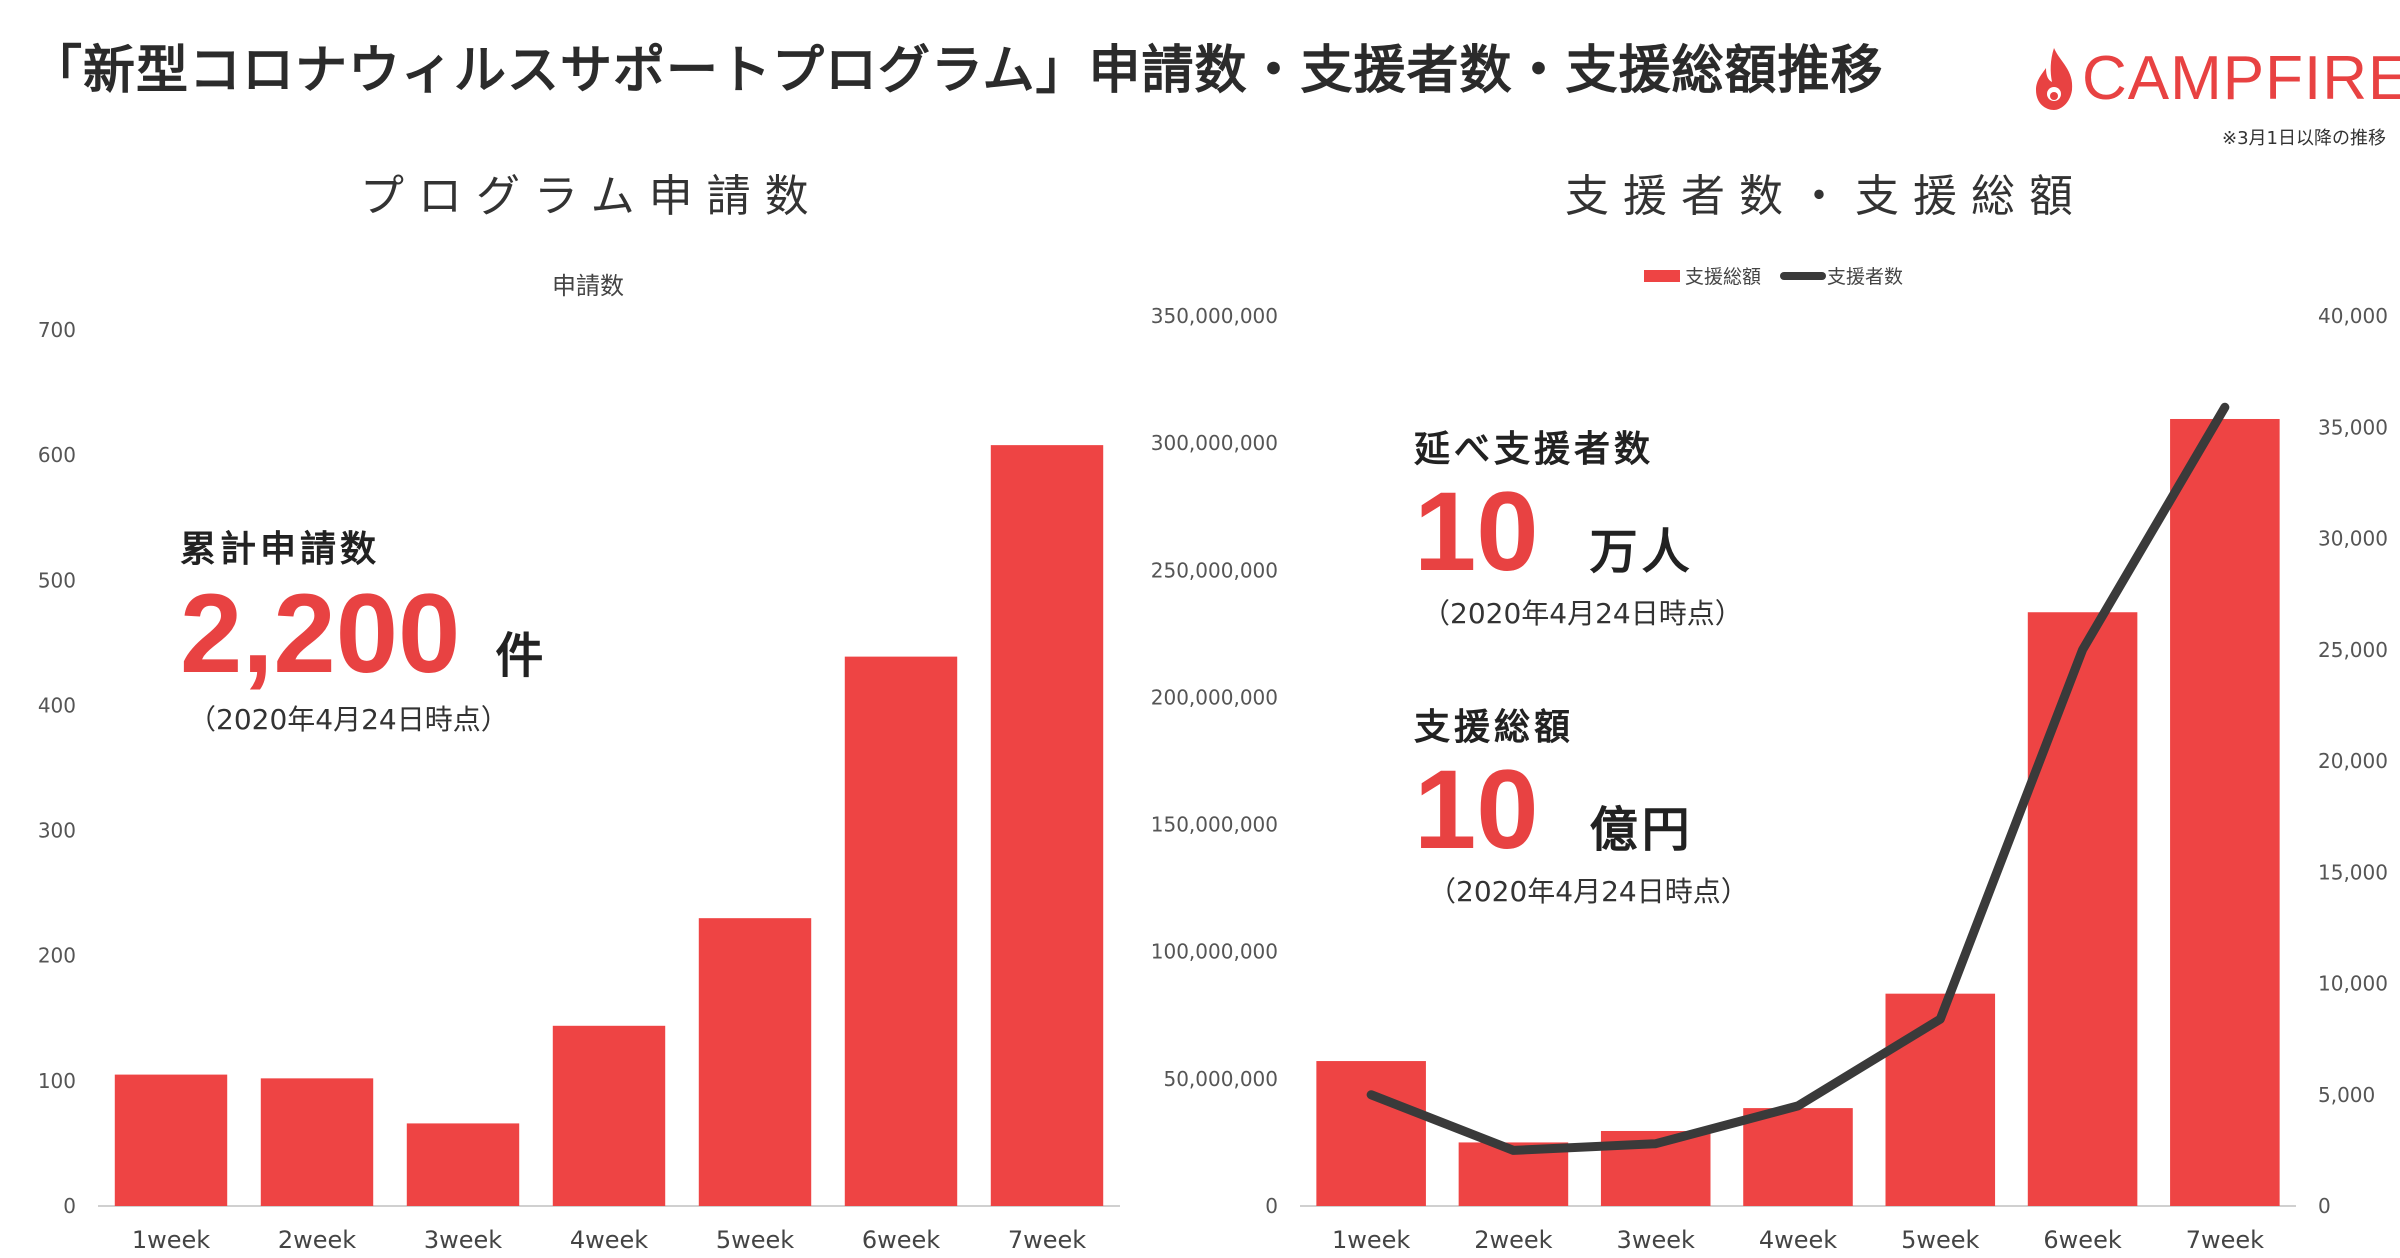 Image resolution: width=2400 pixels, height=1258 pixels. What do you see at coordinates (1641, 552) in the screenshot?
I see `supporters-unit: 万人` at bounding box center [1641, 552].